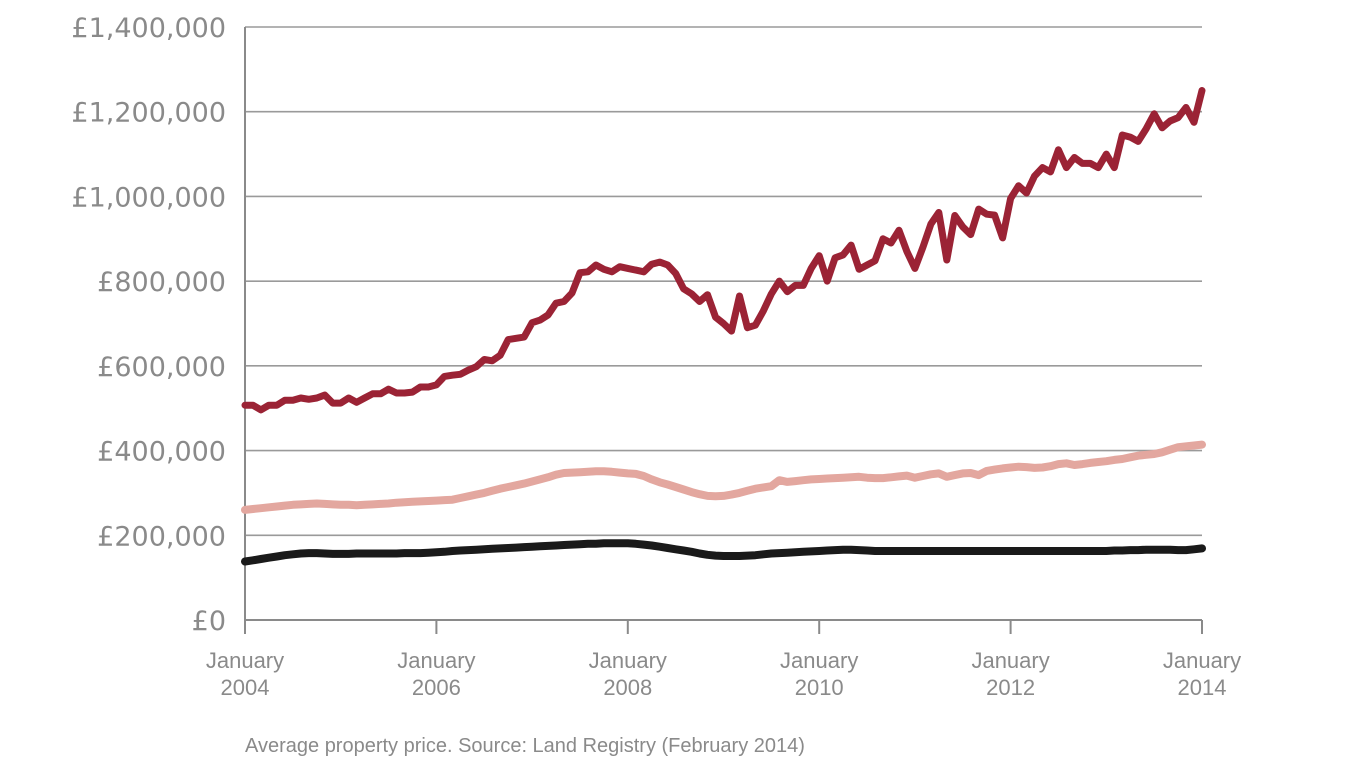  I want to click on x-tick-label-year: 2006, so click(436, 687).